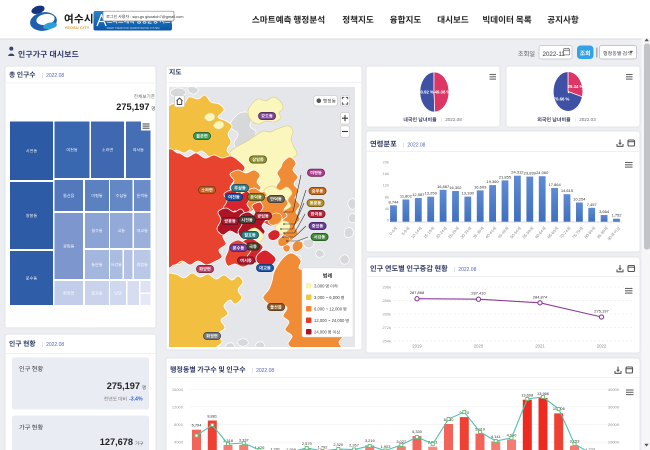  Describe the element at coordinates (386, 173) in the screenshot. I see `svg-text: 16k` at that location.